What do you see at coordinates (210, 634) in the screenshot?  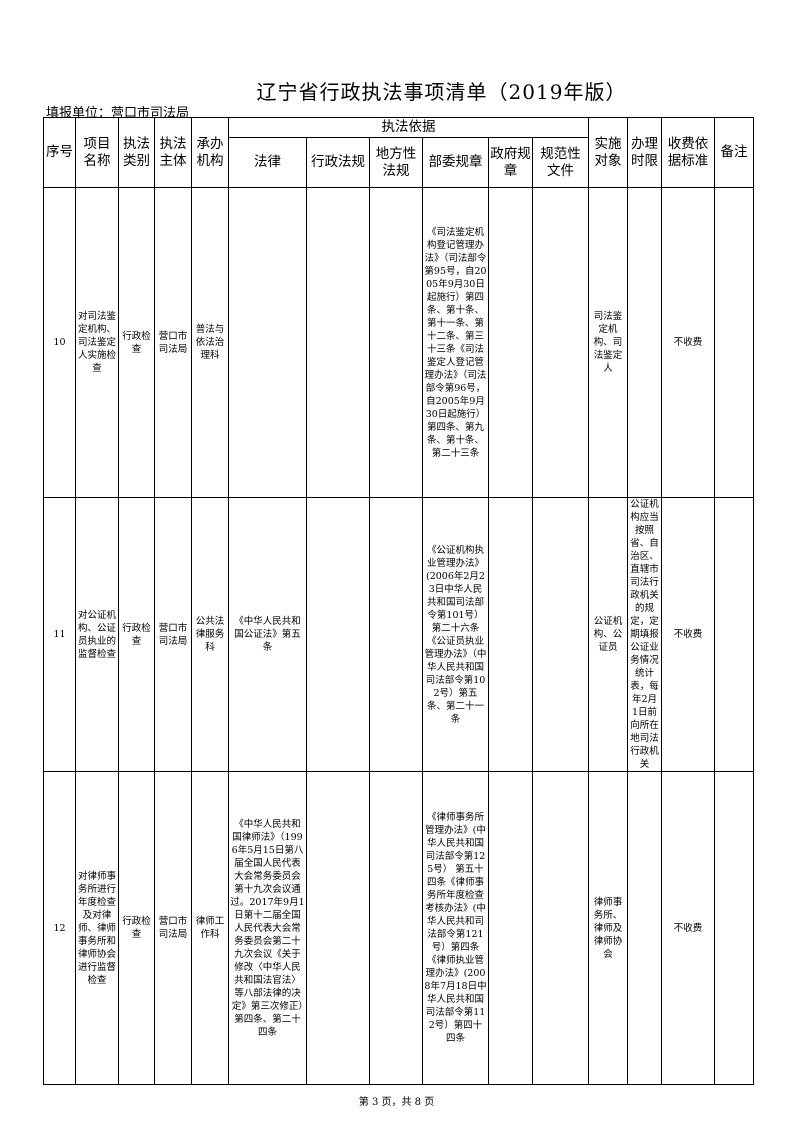 I see `cell-org: 公共法律服务科` at bounding box center [210, 634].